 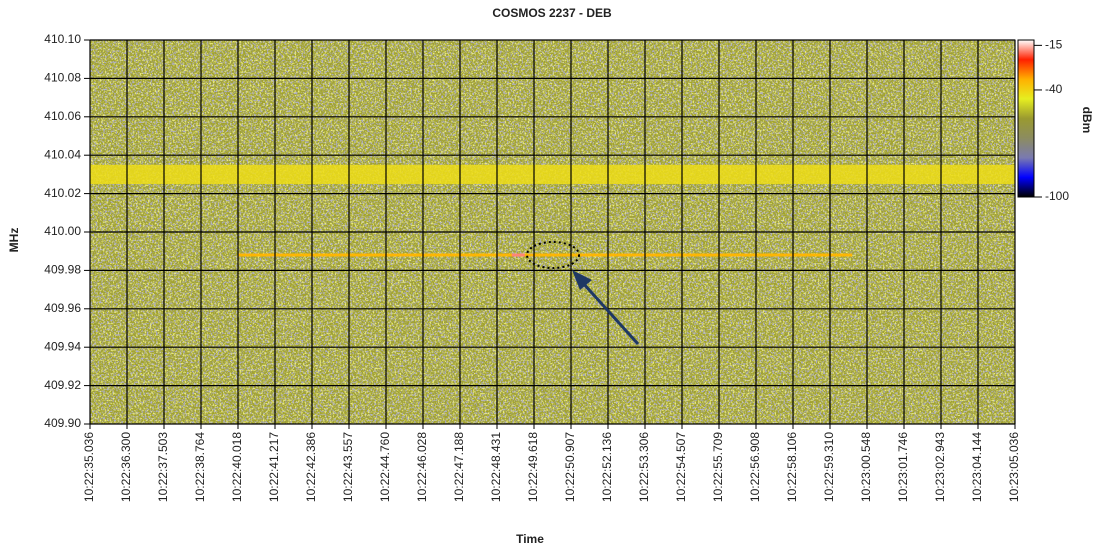 What do you see at coordinates (14, 240) in the screenshot?
I see `y-axis-label: MHz` at bounding box center [14, 240].